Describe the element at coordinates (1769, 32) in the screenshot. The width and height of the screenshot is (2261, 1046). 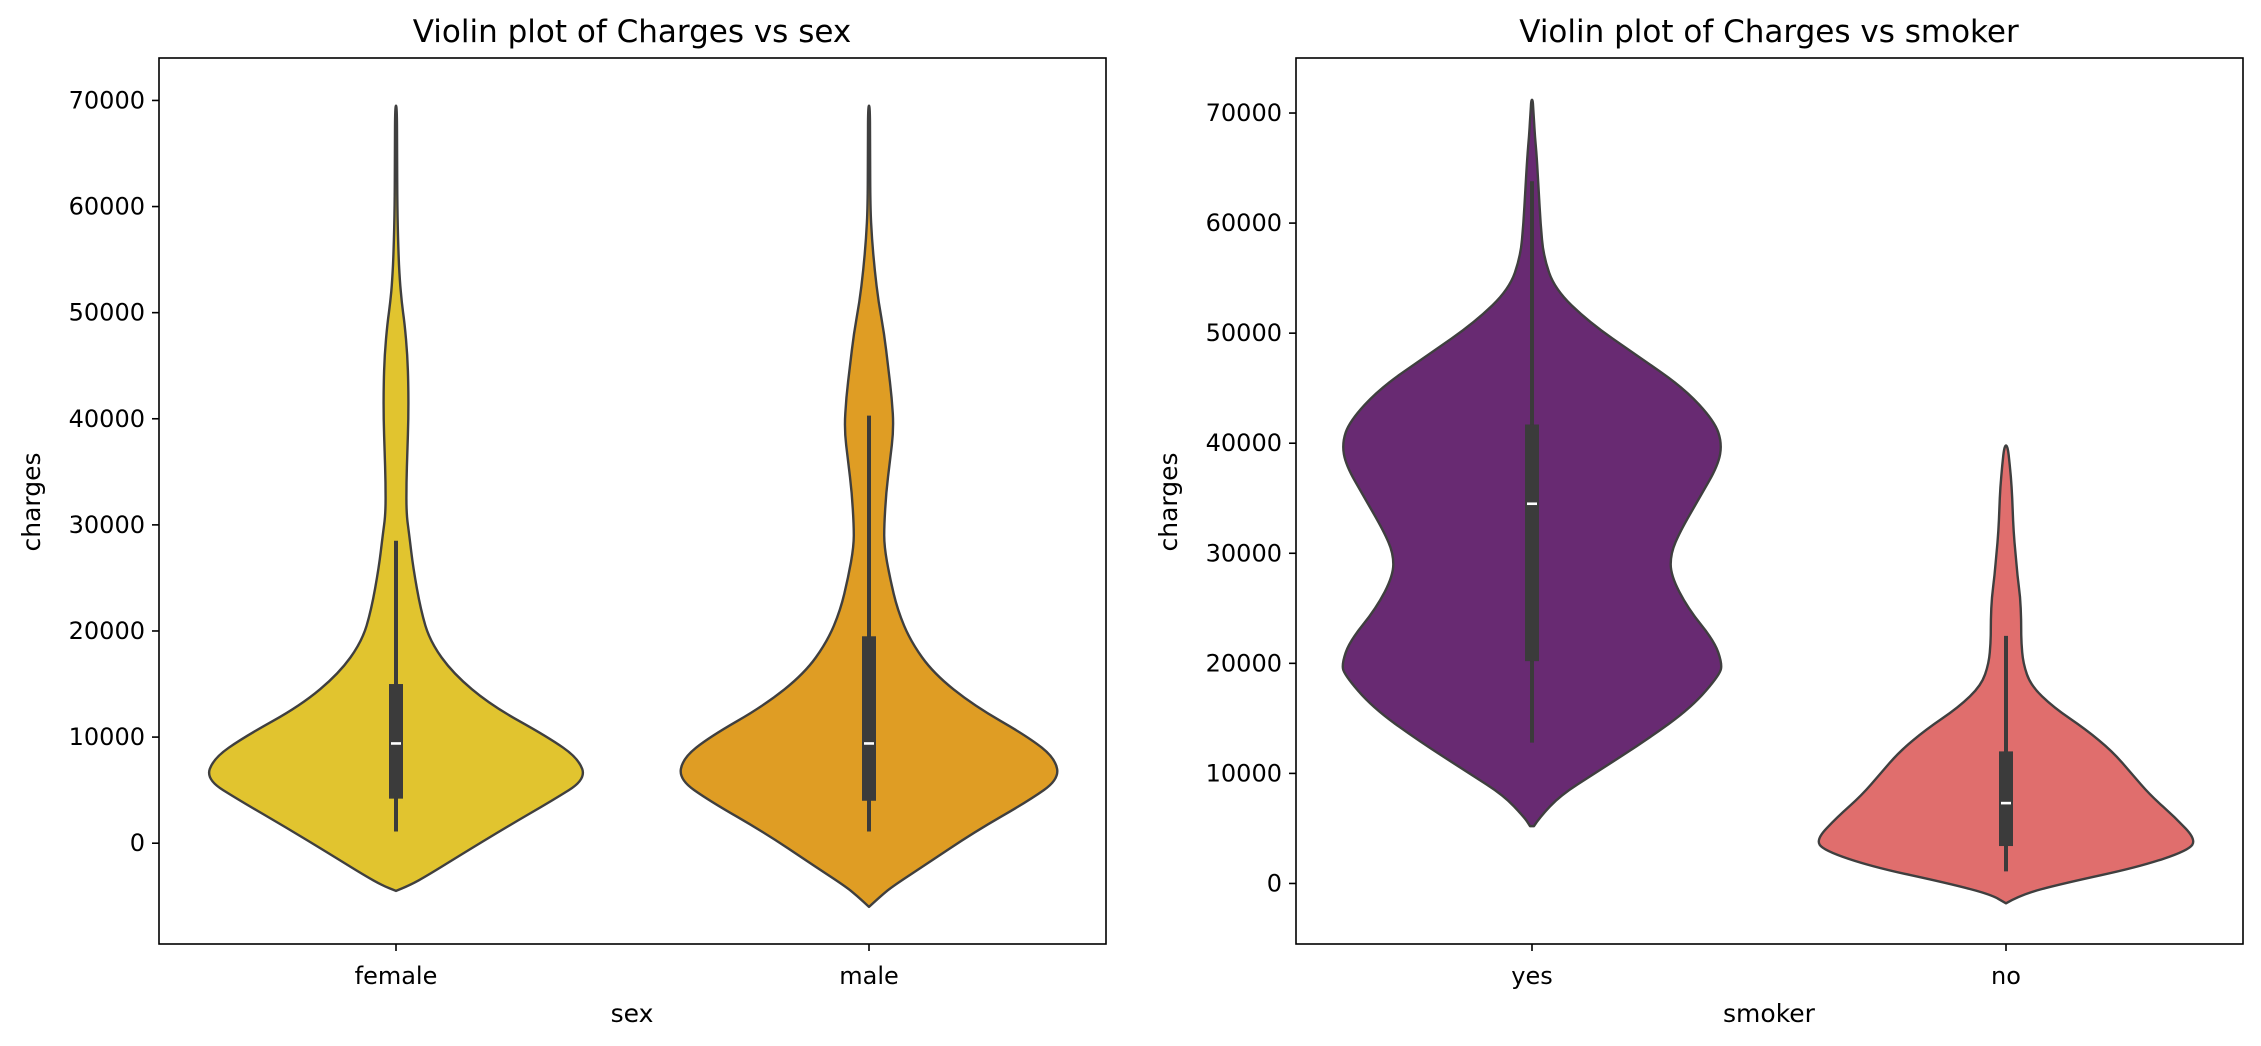
I see `chart-title: Violin plot of Charges vs smoker` at that location.